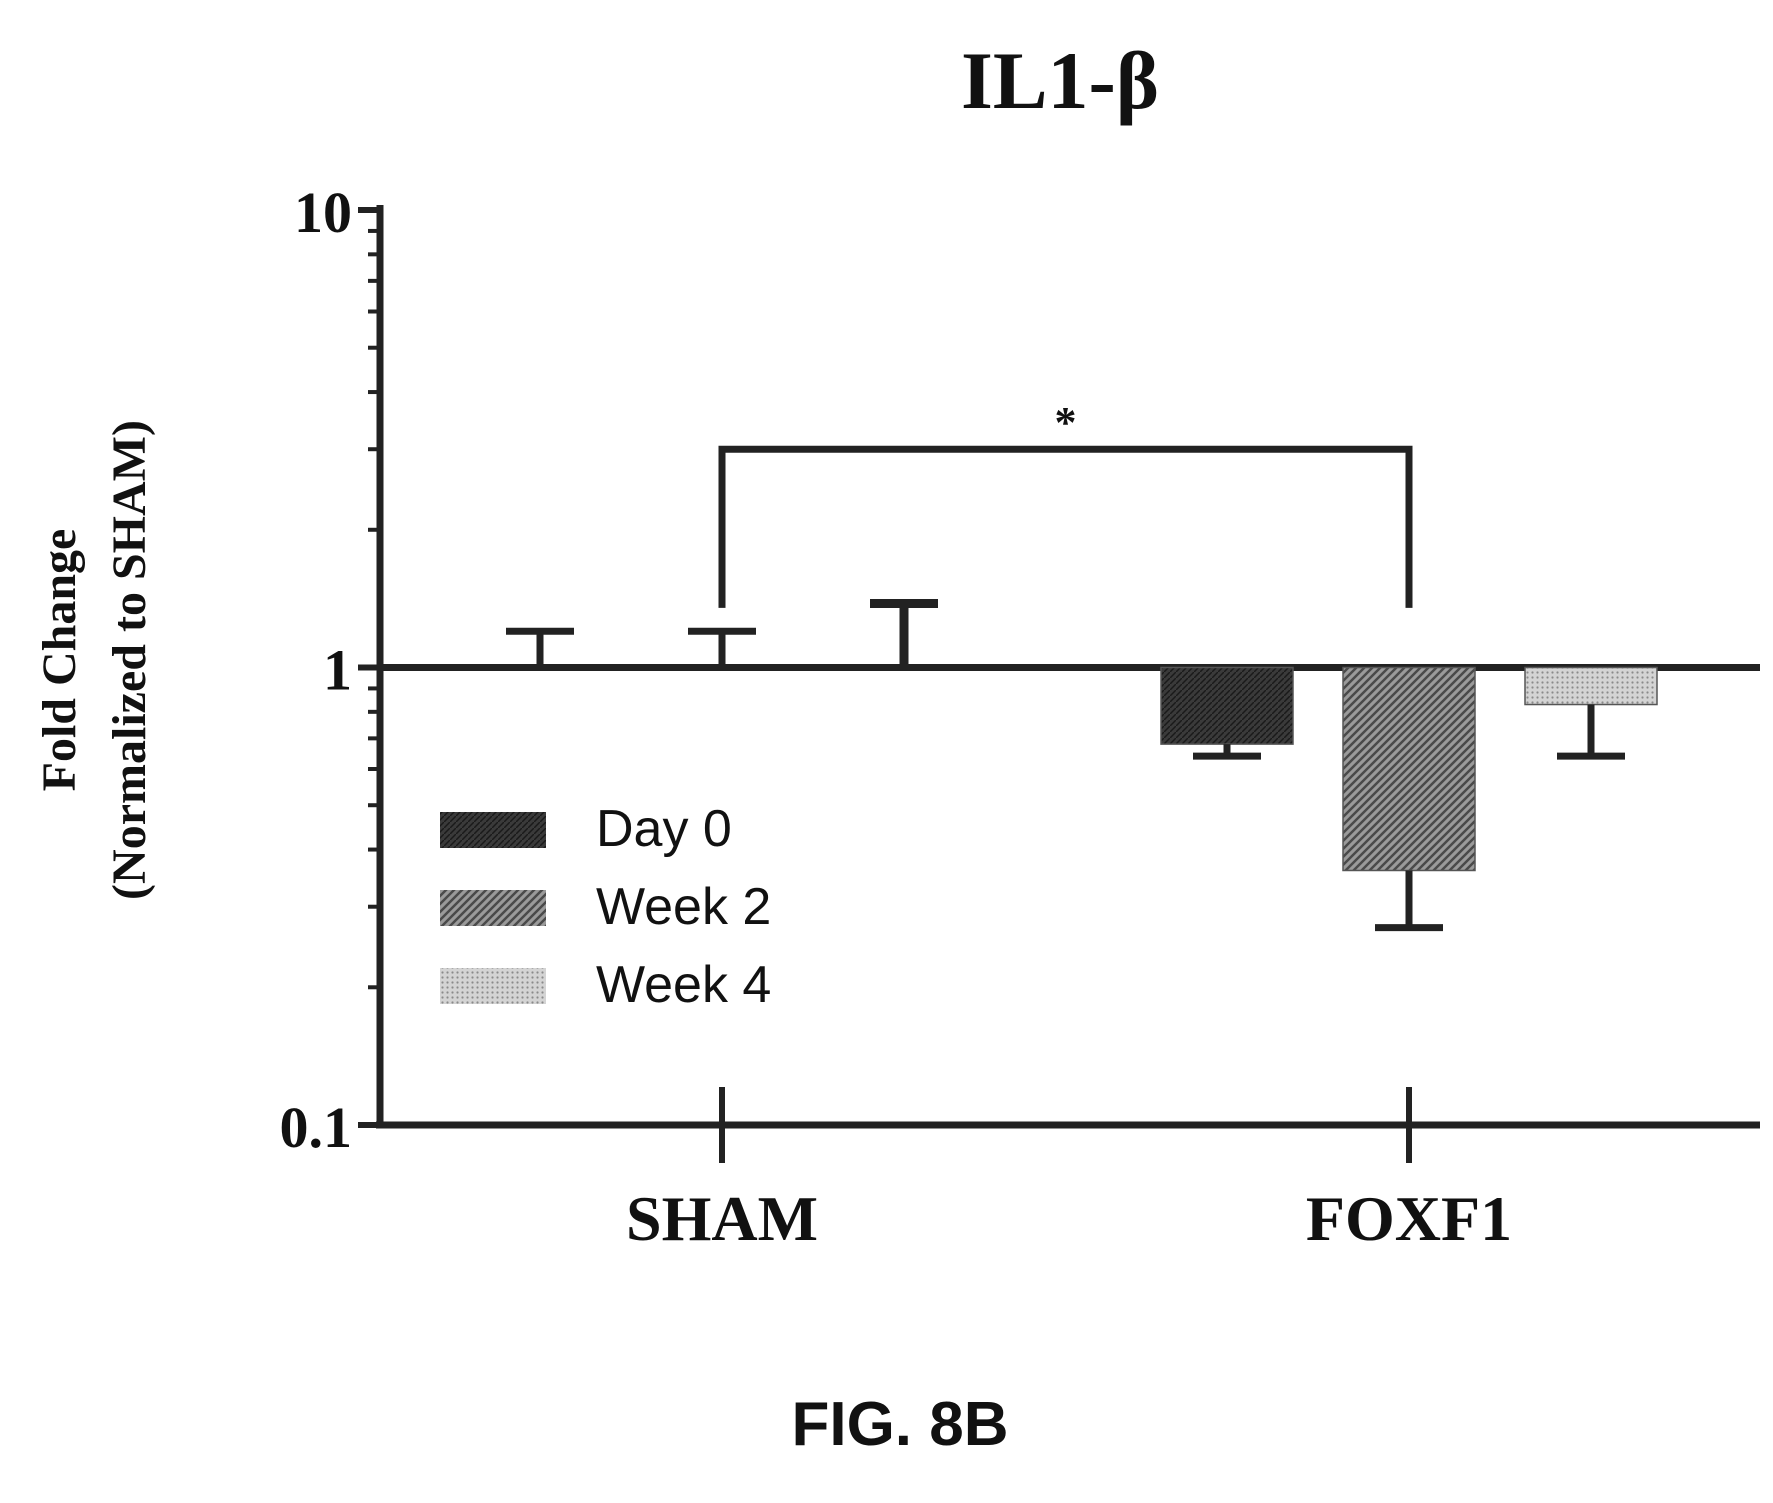  Describe the element at coordinates (59, 660) in the screenshot. I see `y-axis-label-line1: Fold Change` at that location.